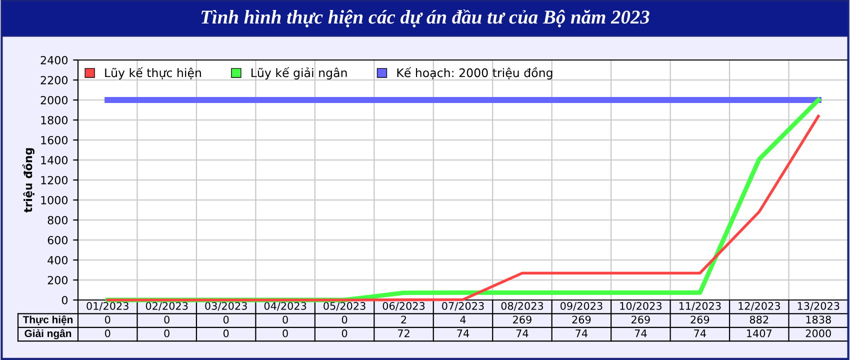 The width and height of the screenshot is (850, 360). I want to click on chart-title: Tình hình thực hiện các dự án đầu tư của Bộ năm 2023, so click(425, 18).